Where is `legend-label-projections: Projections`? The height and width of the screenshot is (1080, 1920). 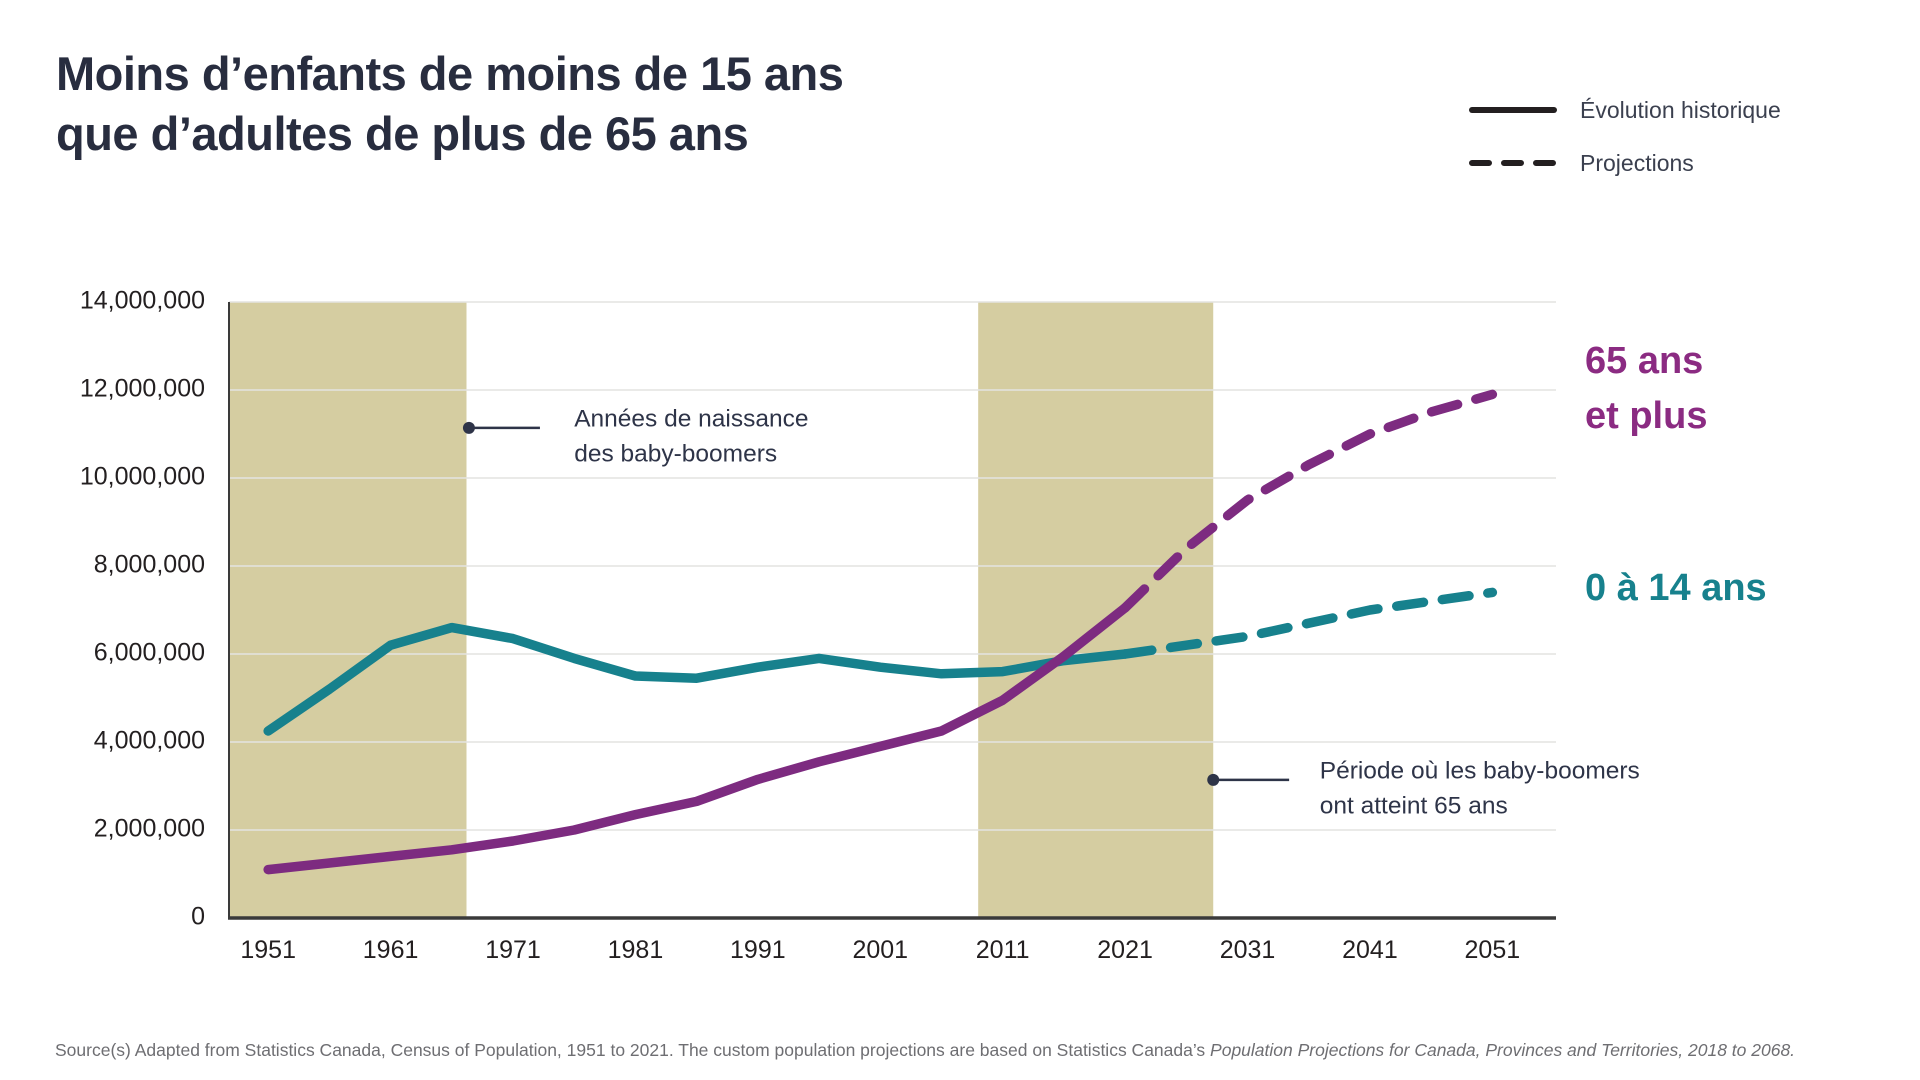
legend-label-projections: Projections is located at coordinates (1637, 162).